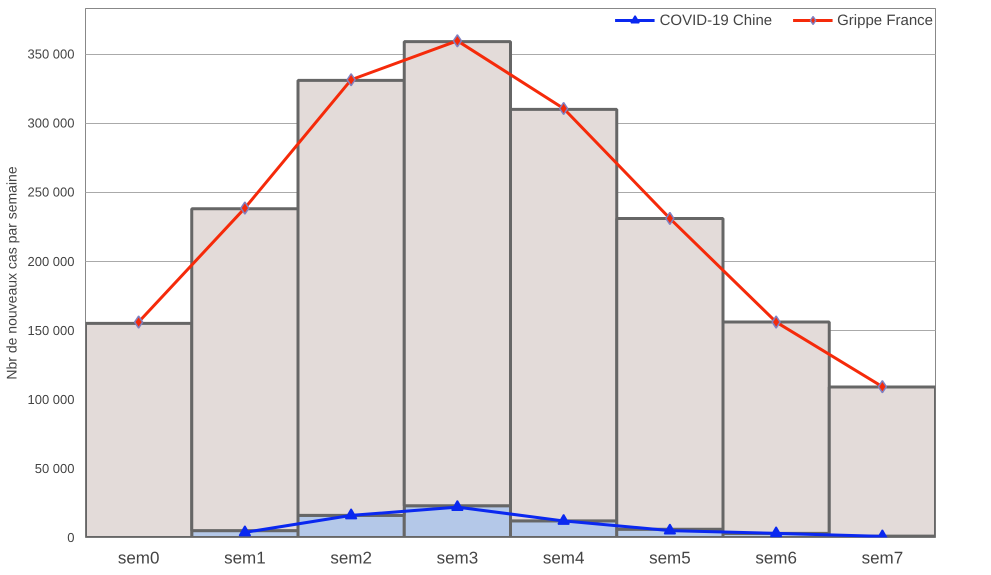 The width and height of the screenshot is (991, 575). Describe the element at coordinates (51, 123) in the screenshot. I see `y-tick-label: 300 000` at that location.